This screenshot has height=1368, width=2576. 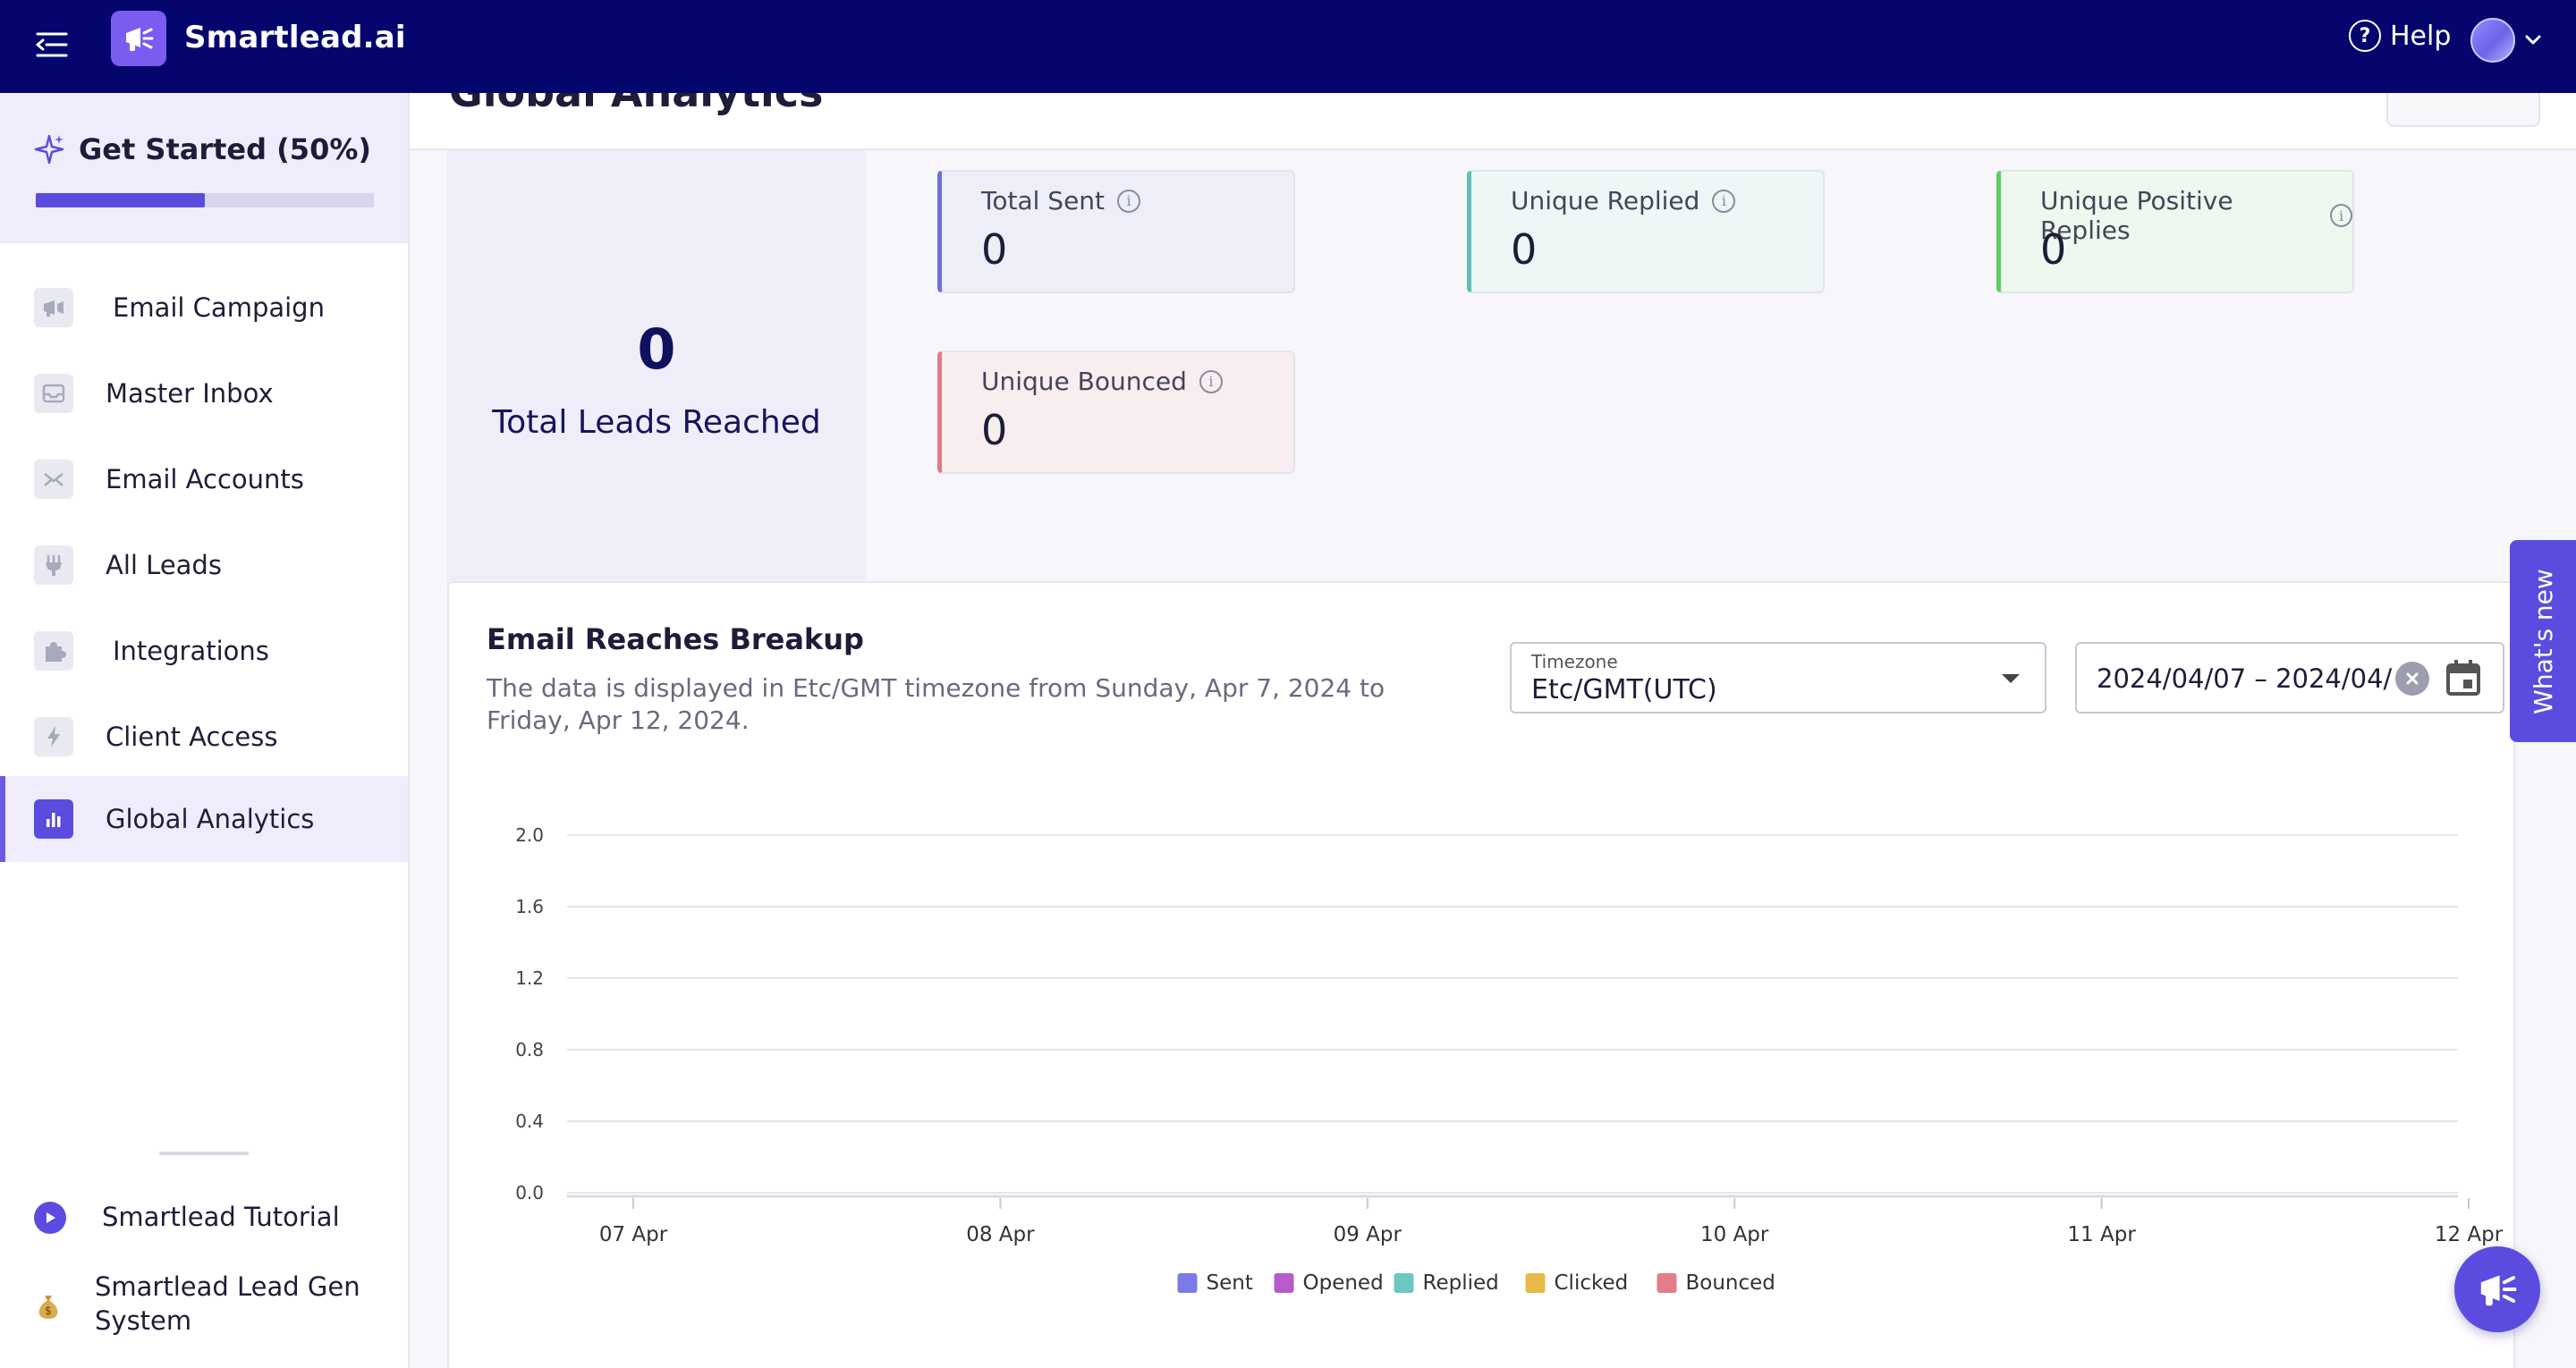 What do you see at coordinates (53, 651) in the screenshot?
I see `puzzle-icon` at bounding box center [53, 651].